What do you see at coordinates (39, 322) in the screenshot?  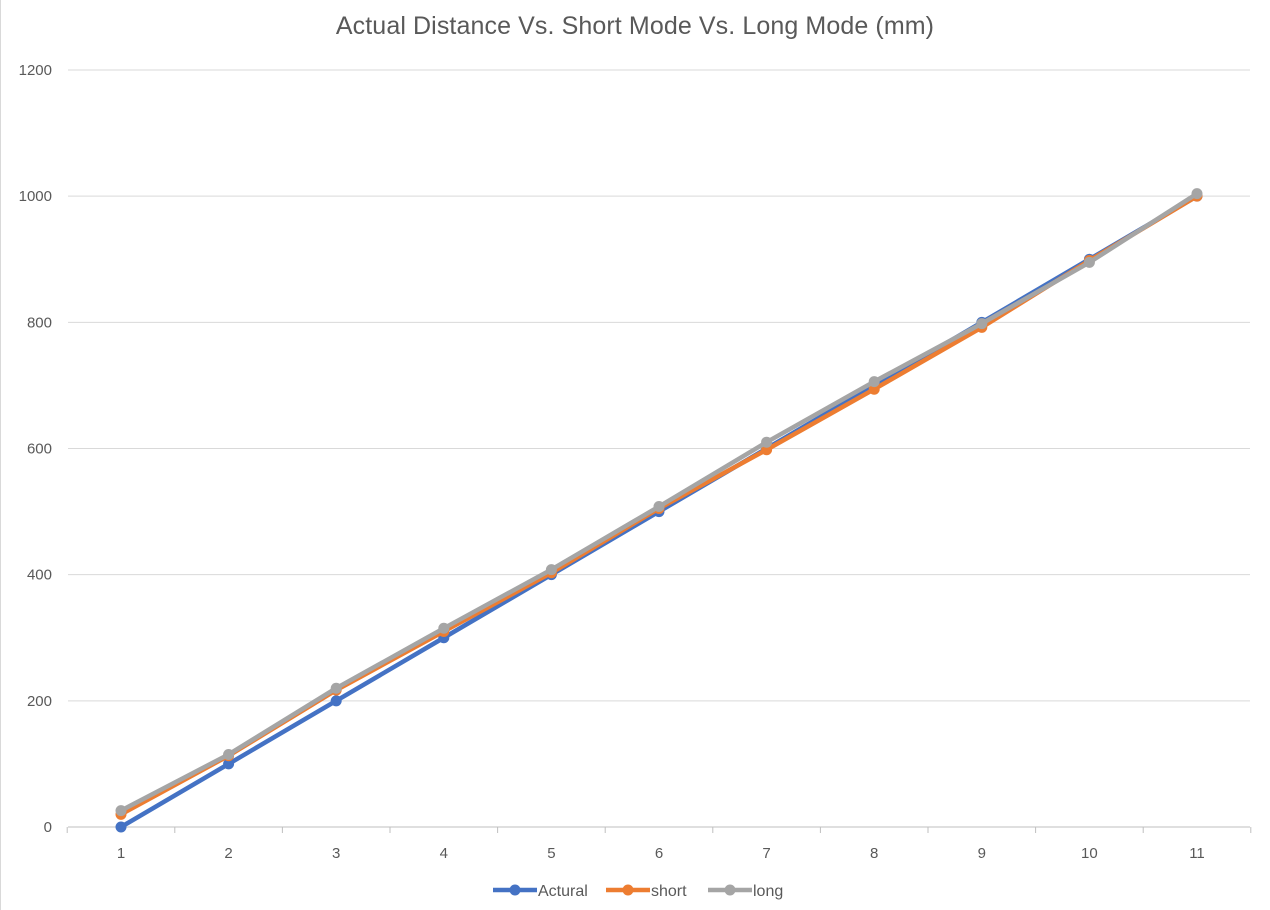 I see `y-tick-label: 800` at bounding box center [39, 322].